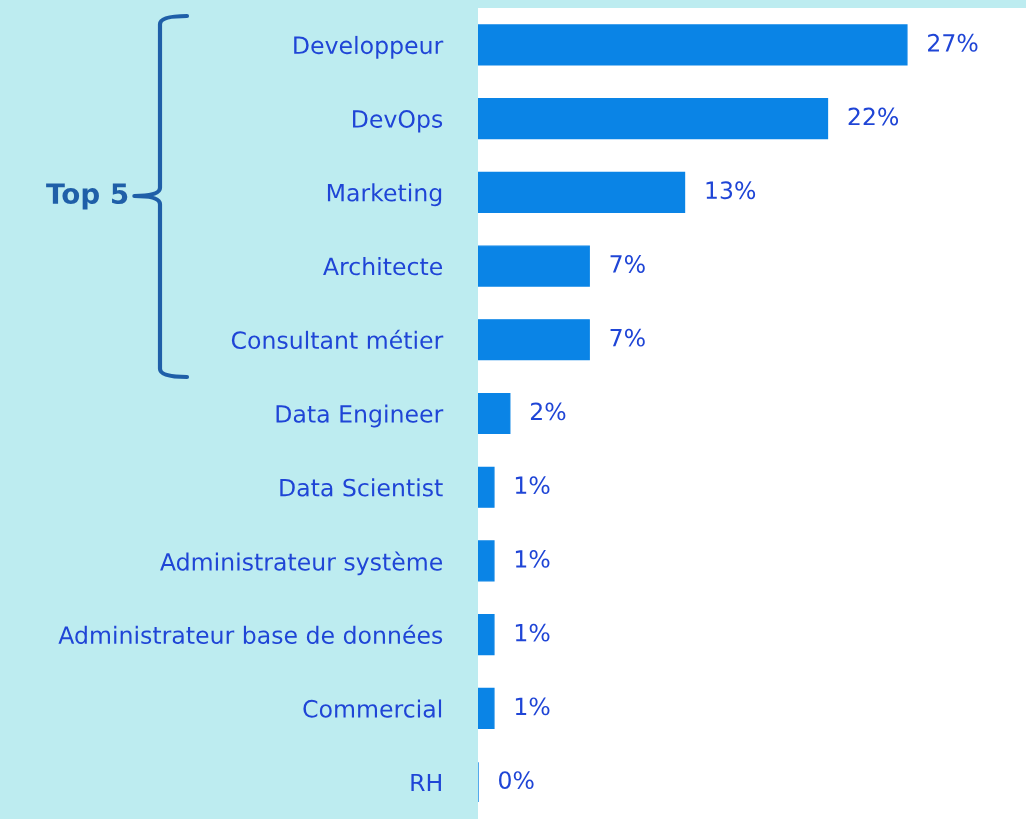 The height and width of the screenshot is (819, 1026). What do you see at coordinates (398, 121) in the screenshot?
I see `y-tick-label: DevOps` at bounding box center [398, 121].